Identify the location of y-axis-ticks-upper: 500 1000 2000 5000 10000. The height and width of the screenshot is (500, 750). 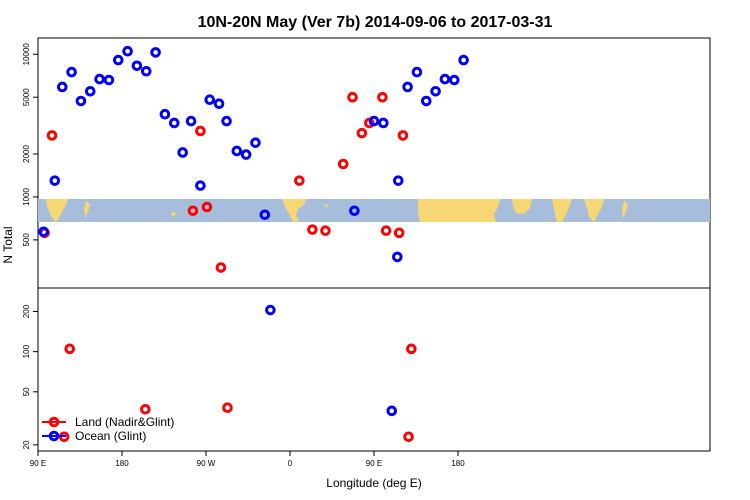
(30, 145).